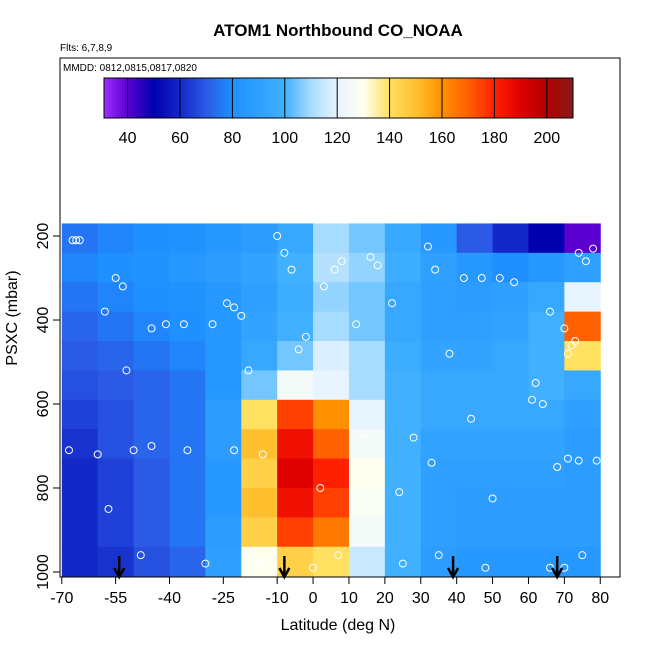 Image resolution: width=650 pixels, height=655 pixels. What do you see at coordinates (12, 317) in the screenshot?
I see `y-axis-label: PSXC (mbar)` at bounding box center [12, 317].